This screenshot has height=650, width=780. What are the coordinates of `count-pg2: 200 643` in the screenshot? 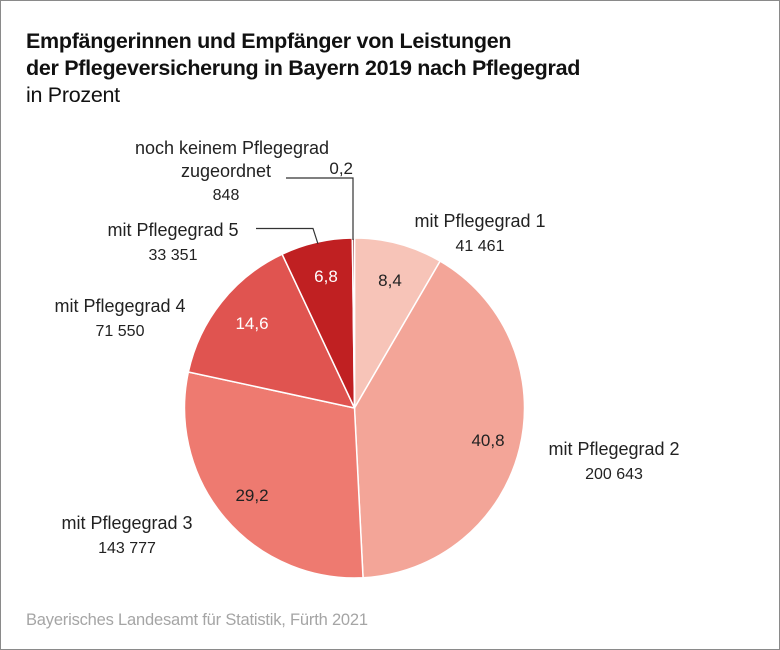 It's located at (614, 474).